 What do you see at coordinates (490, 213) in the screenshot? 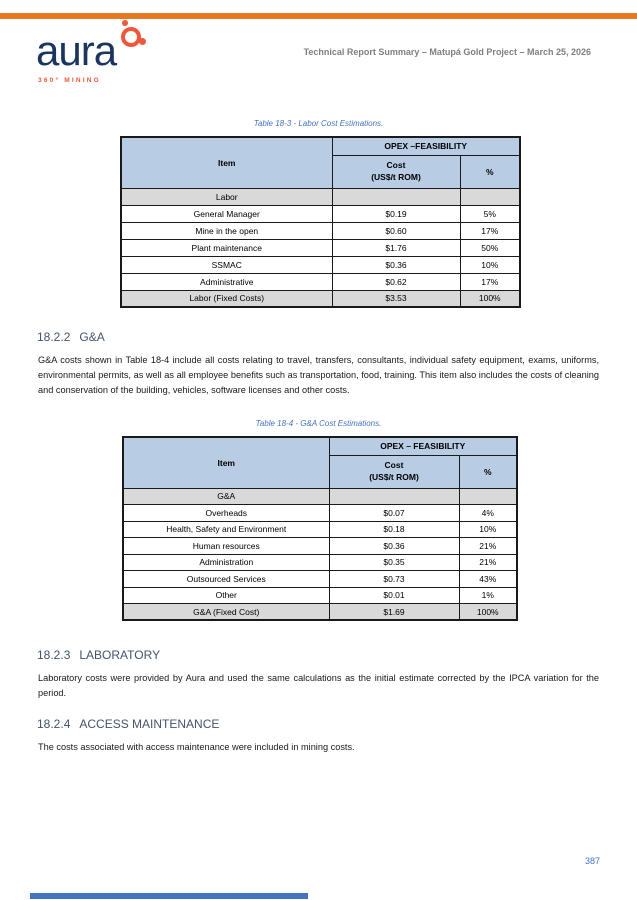
I see `cell-pct: 5%` at bounding box center [490, 213].